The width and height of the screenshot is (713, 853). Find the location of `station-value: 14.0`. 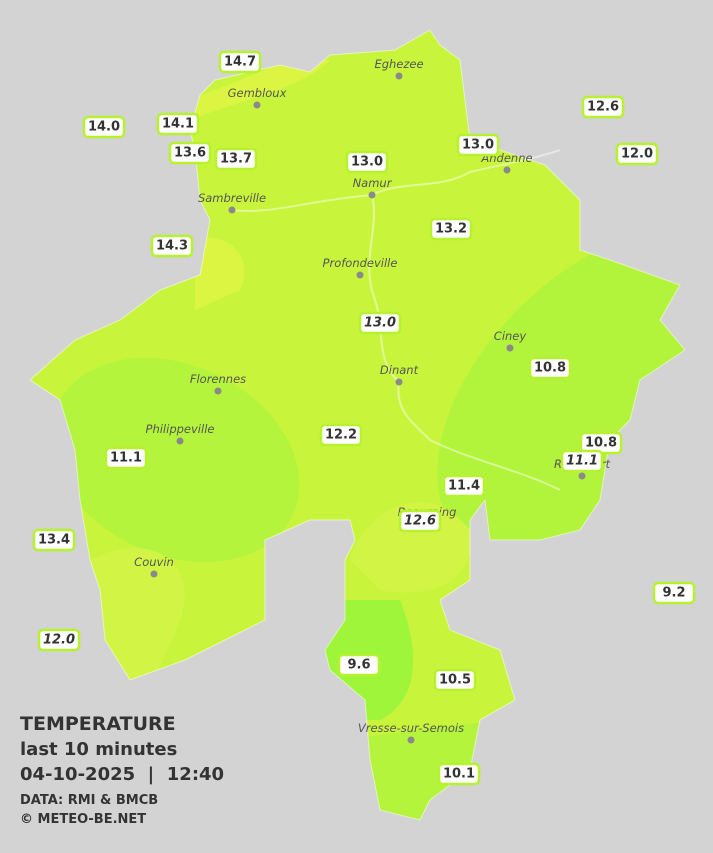

station-value: 14.0 is located at coordinates (104, 127).